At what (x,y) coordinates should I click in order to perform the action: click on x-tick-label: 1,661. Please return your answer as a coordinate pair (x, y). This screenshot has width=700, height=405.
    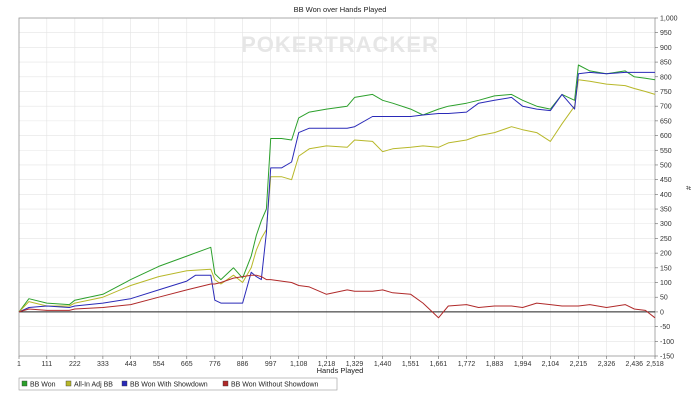
    Looking at the image, I should click on (439, 364).